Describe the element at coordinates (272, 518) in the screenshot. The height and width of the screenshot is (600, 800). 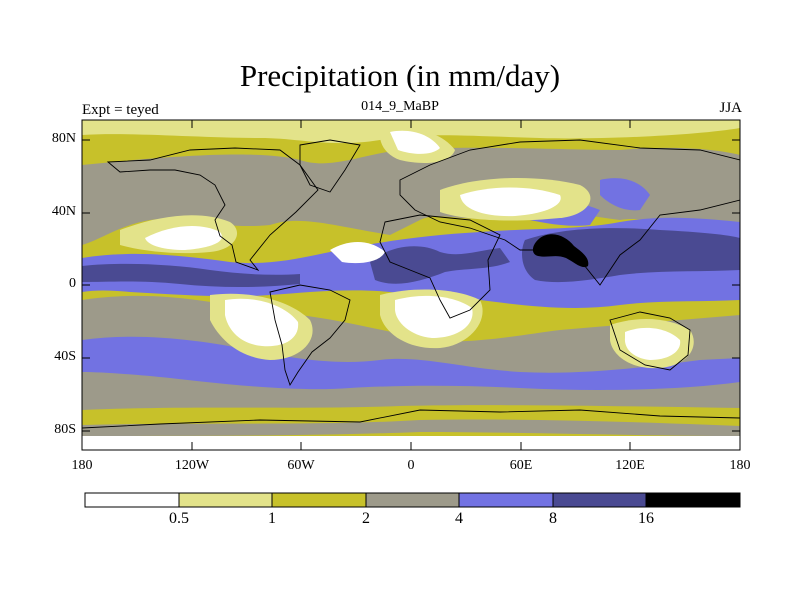
I see `colorbar-label-1: 1` at that location.